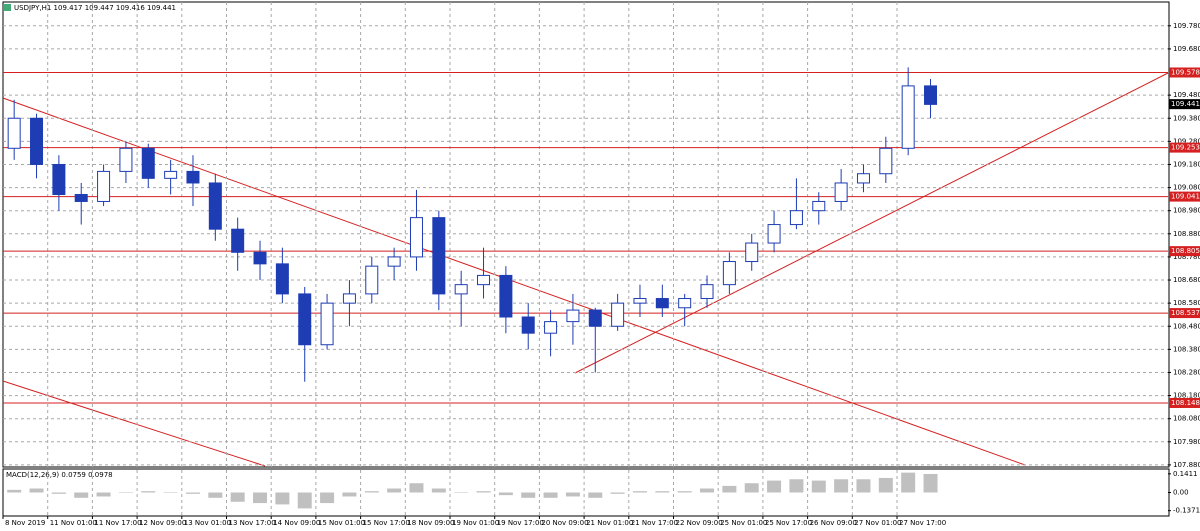 This screenshot has width=1200, height=531. Describe the element at coordinates (654, 523) in the screenshot. I see `x-tick-label: 21 Nov 17:00` at that location.